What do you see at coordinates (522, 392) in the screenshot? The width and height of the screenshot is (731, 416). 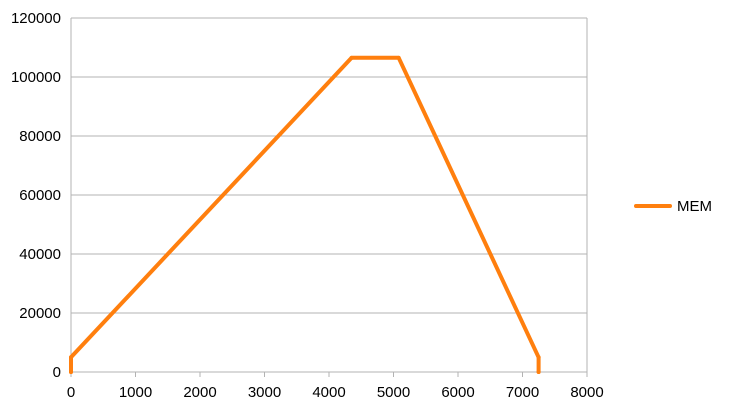 I see `x-tick-label: 7000` at bounding box center [522, 392].